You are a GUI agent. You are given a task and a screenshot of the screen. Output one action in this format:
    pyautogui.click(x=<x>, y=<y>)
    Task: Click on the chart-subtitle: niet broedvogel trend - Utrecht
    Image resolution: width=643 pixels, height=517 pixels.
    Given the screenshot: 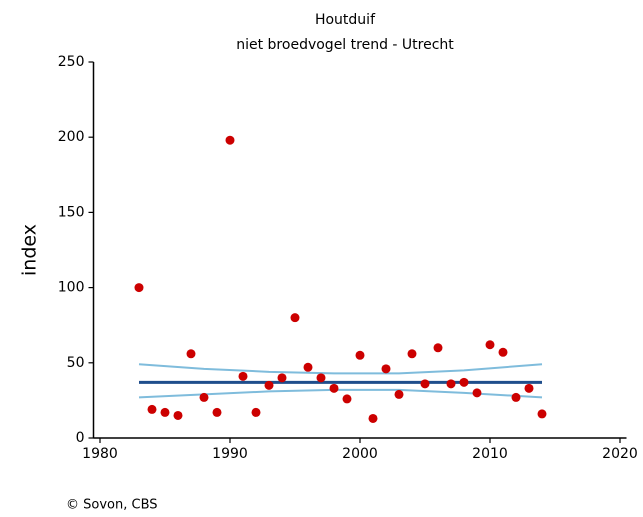 What is the action you would take?
    pyautogui.click(x=345, y=45)
    